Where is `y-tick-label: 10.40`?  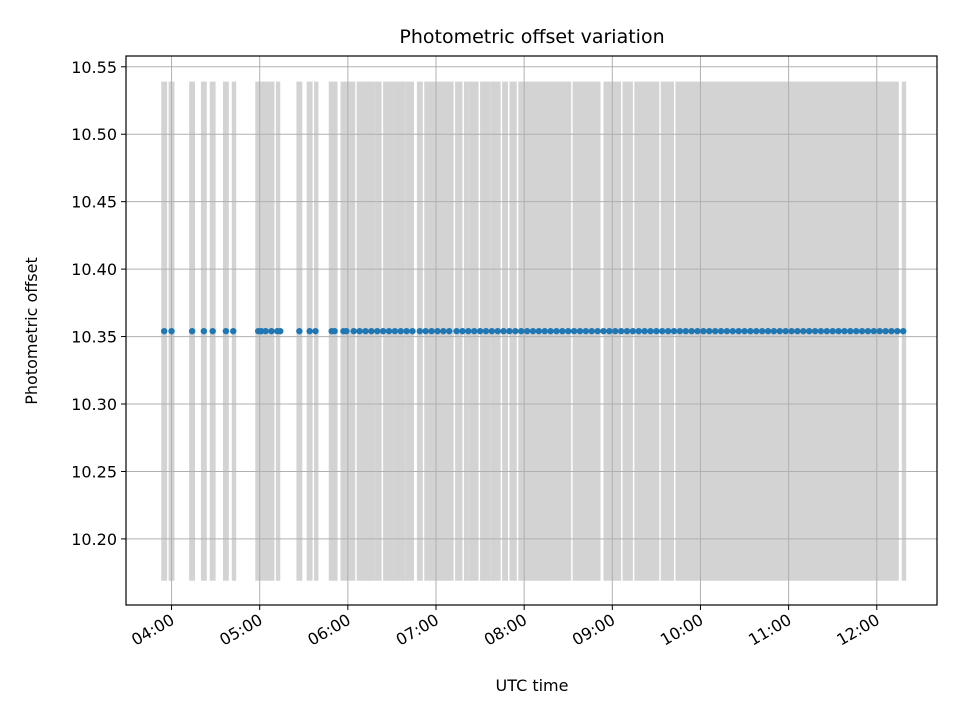 y-tick-label: 10.40 is located at coordinates (94, 269).